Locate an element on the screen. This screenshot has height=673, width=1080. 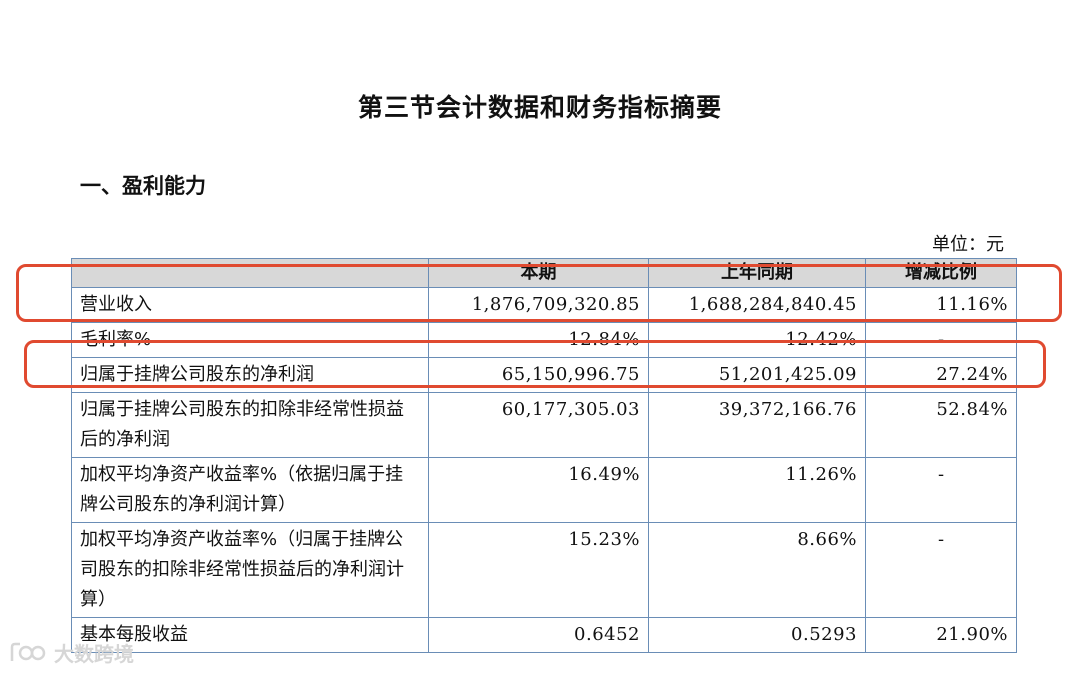
row-label: 加权平均净资产收益率%（依据归属于挂牌公司股东的净利润计算） is located at coordinates (250, 490).